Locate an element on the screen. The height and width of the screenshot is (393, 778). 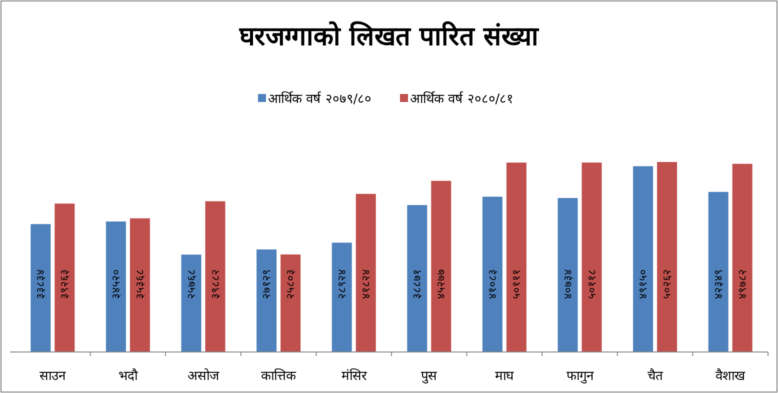
legend-label: आर्थिक वर्ष २०७९/८० is located at coordinates (320, 99).